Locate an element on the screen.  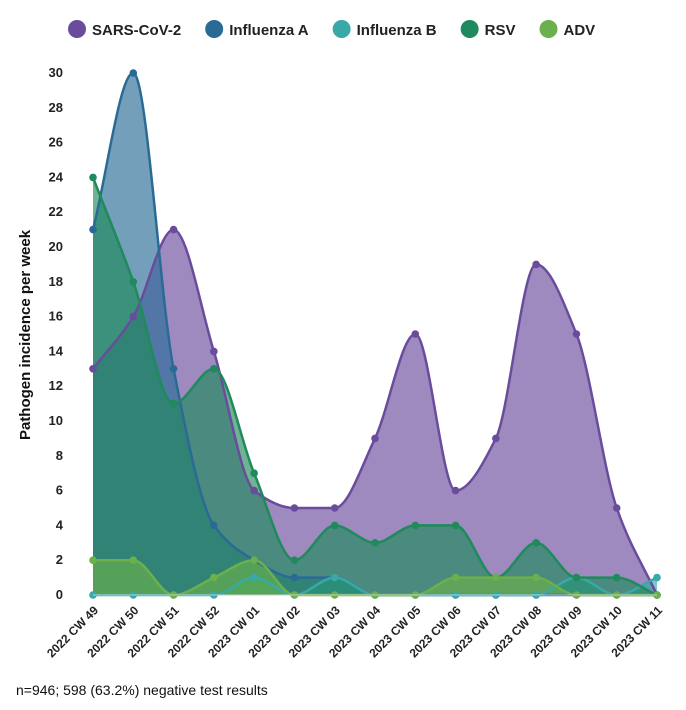
y-tick-label: 28 is located at coordinates (56, 107).